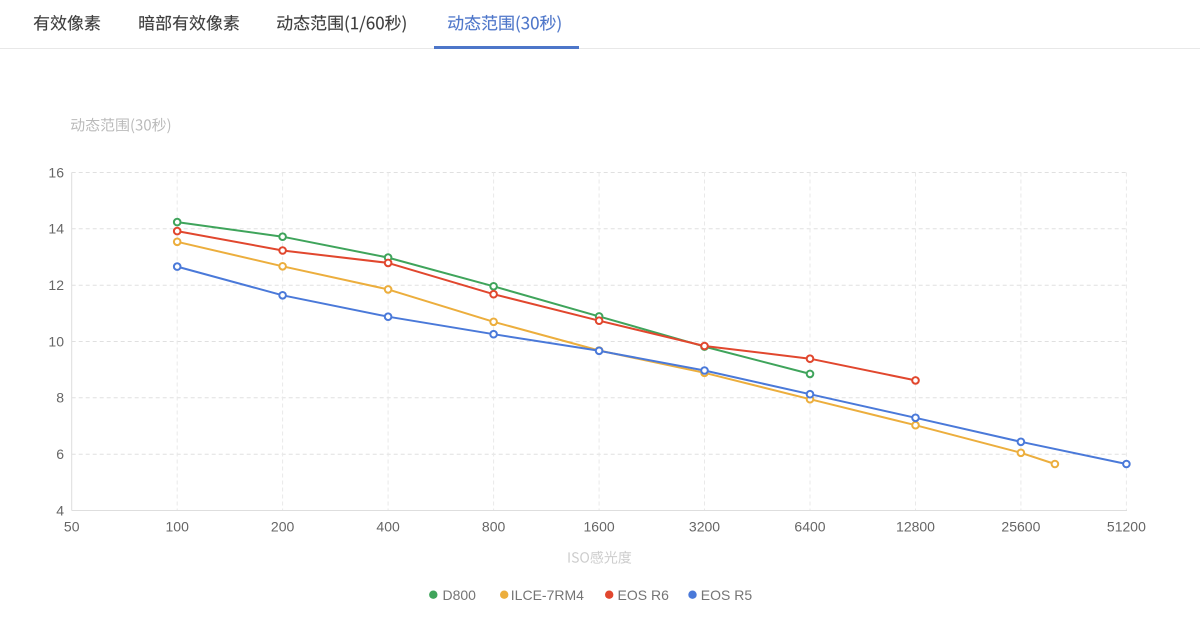  Describe the element at coordinates (283, 527) in the screenshot. I see `svg-text: 200` at that location.